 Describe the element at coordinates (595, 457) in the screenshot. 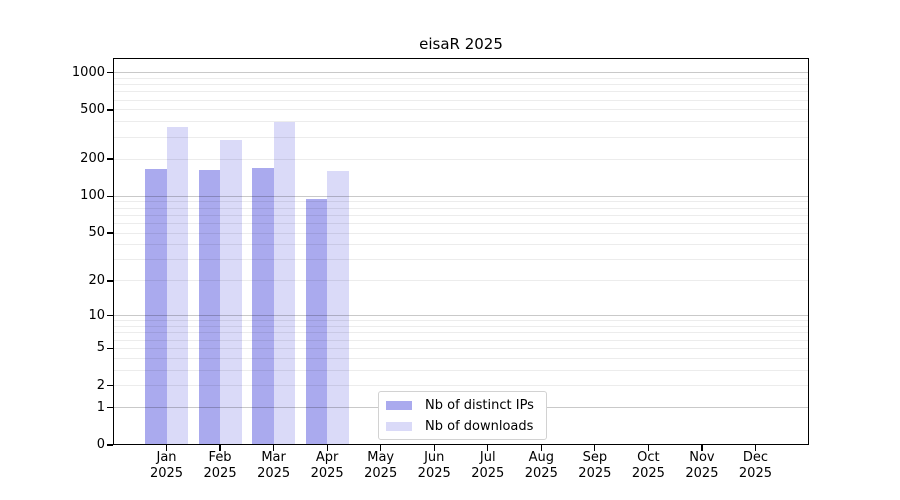

I see `month-label: Sep` at that location.